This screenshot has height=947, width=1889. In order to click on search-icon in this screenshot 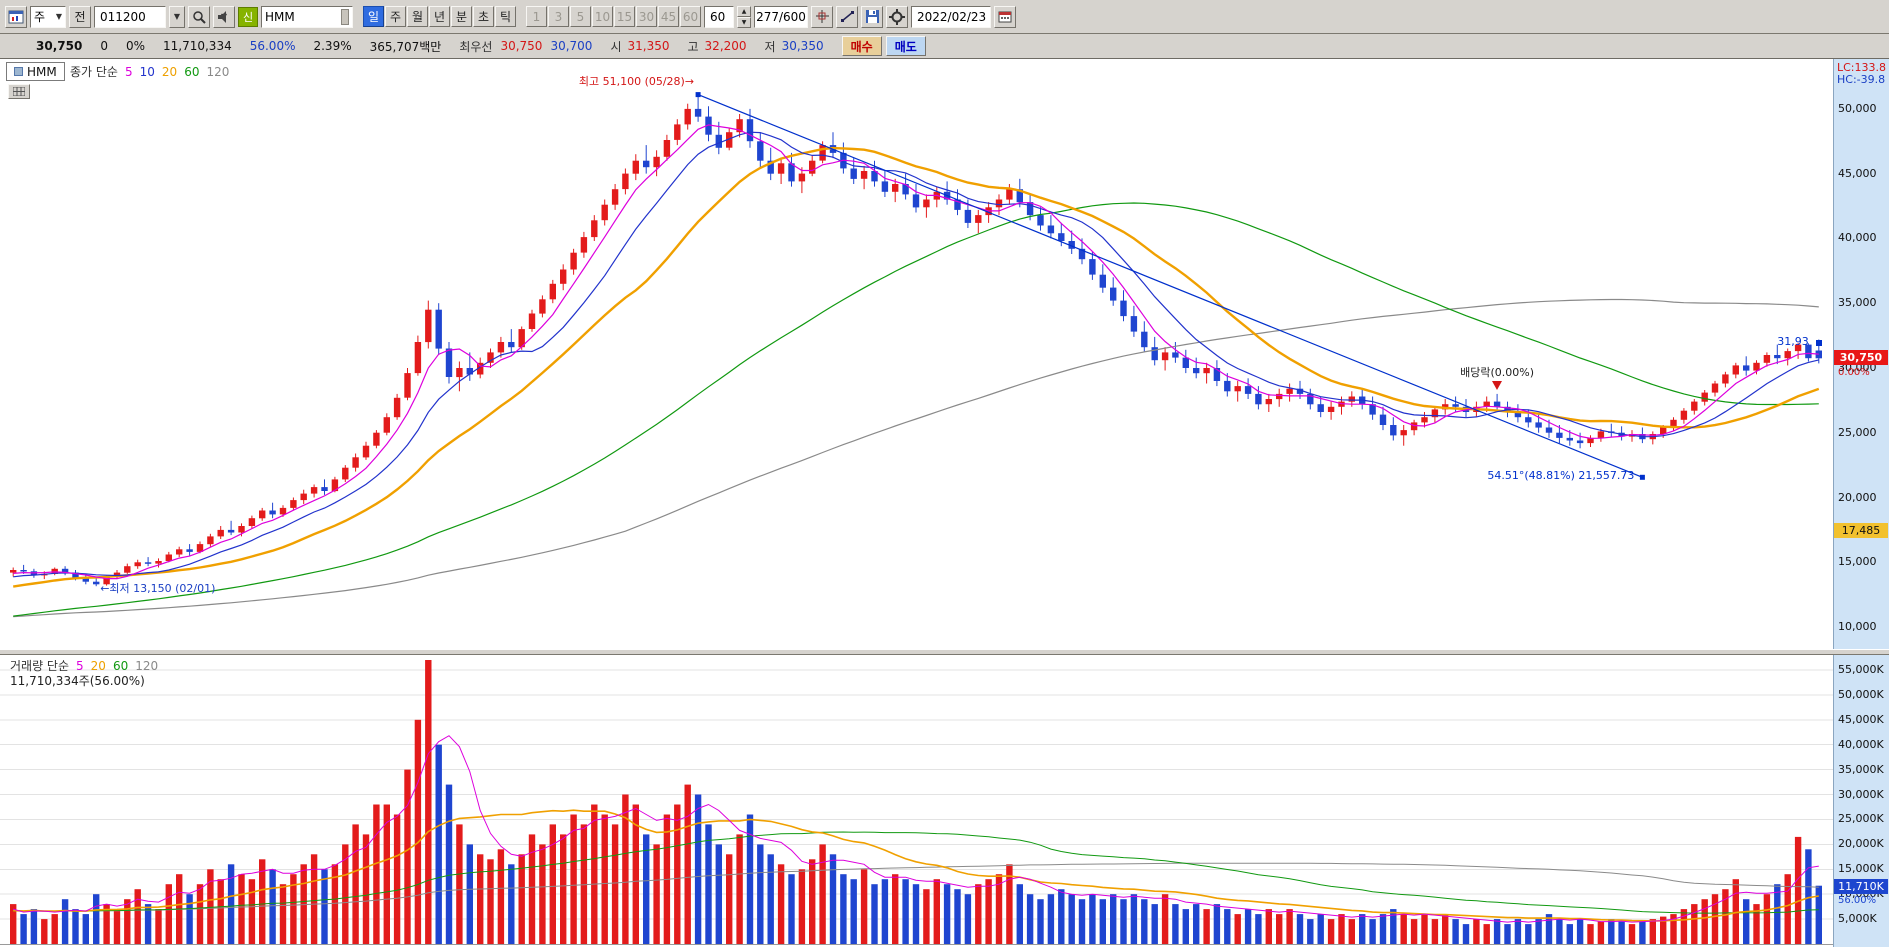, I will do `click(199, 17)`.